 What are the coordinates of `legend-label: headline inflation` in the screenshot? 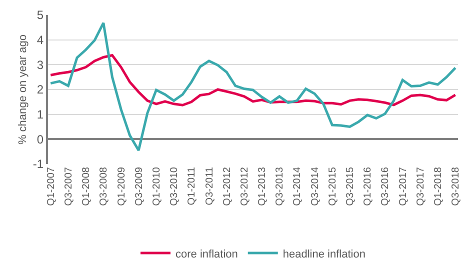 It's located at (324, 254).